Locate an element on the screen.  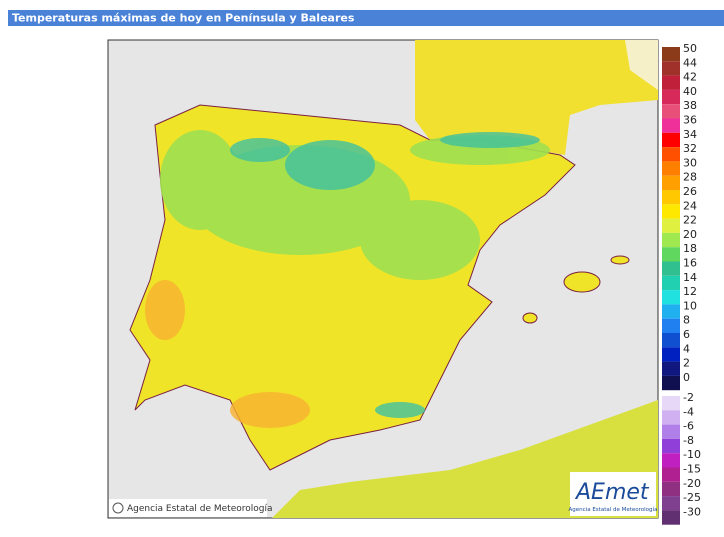
legend-label: 30 is located at coordinates (690, 162).